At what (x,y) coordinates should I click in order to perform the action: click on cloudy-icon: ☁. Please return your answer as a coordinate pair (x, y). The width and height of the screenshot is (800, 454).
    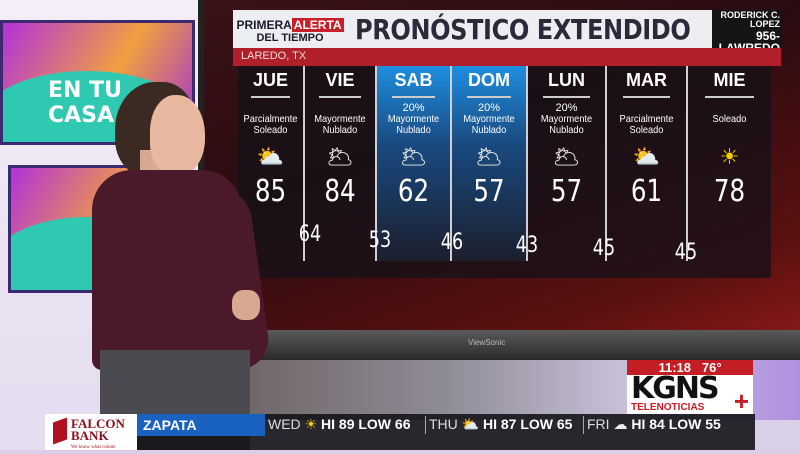
    Looking at the image, I should click on (620, 424).